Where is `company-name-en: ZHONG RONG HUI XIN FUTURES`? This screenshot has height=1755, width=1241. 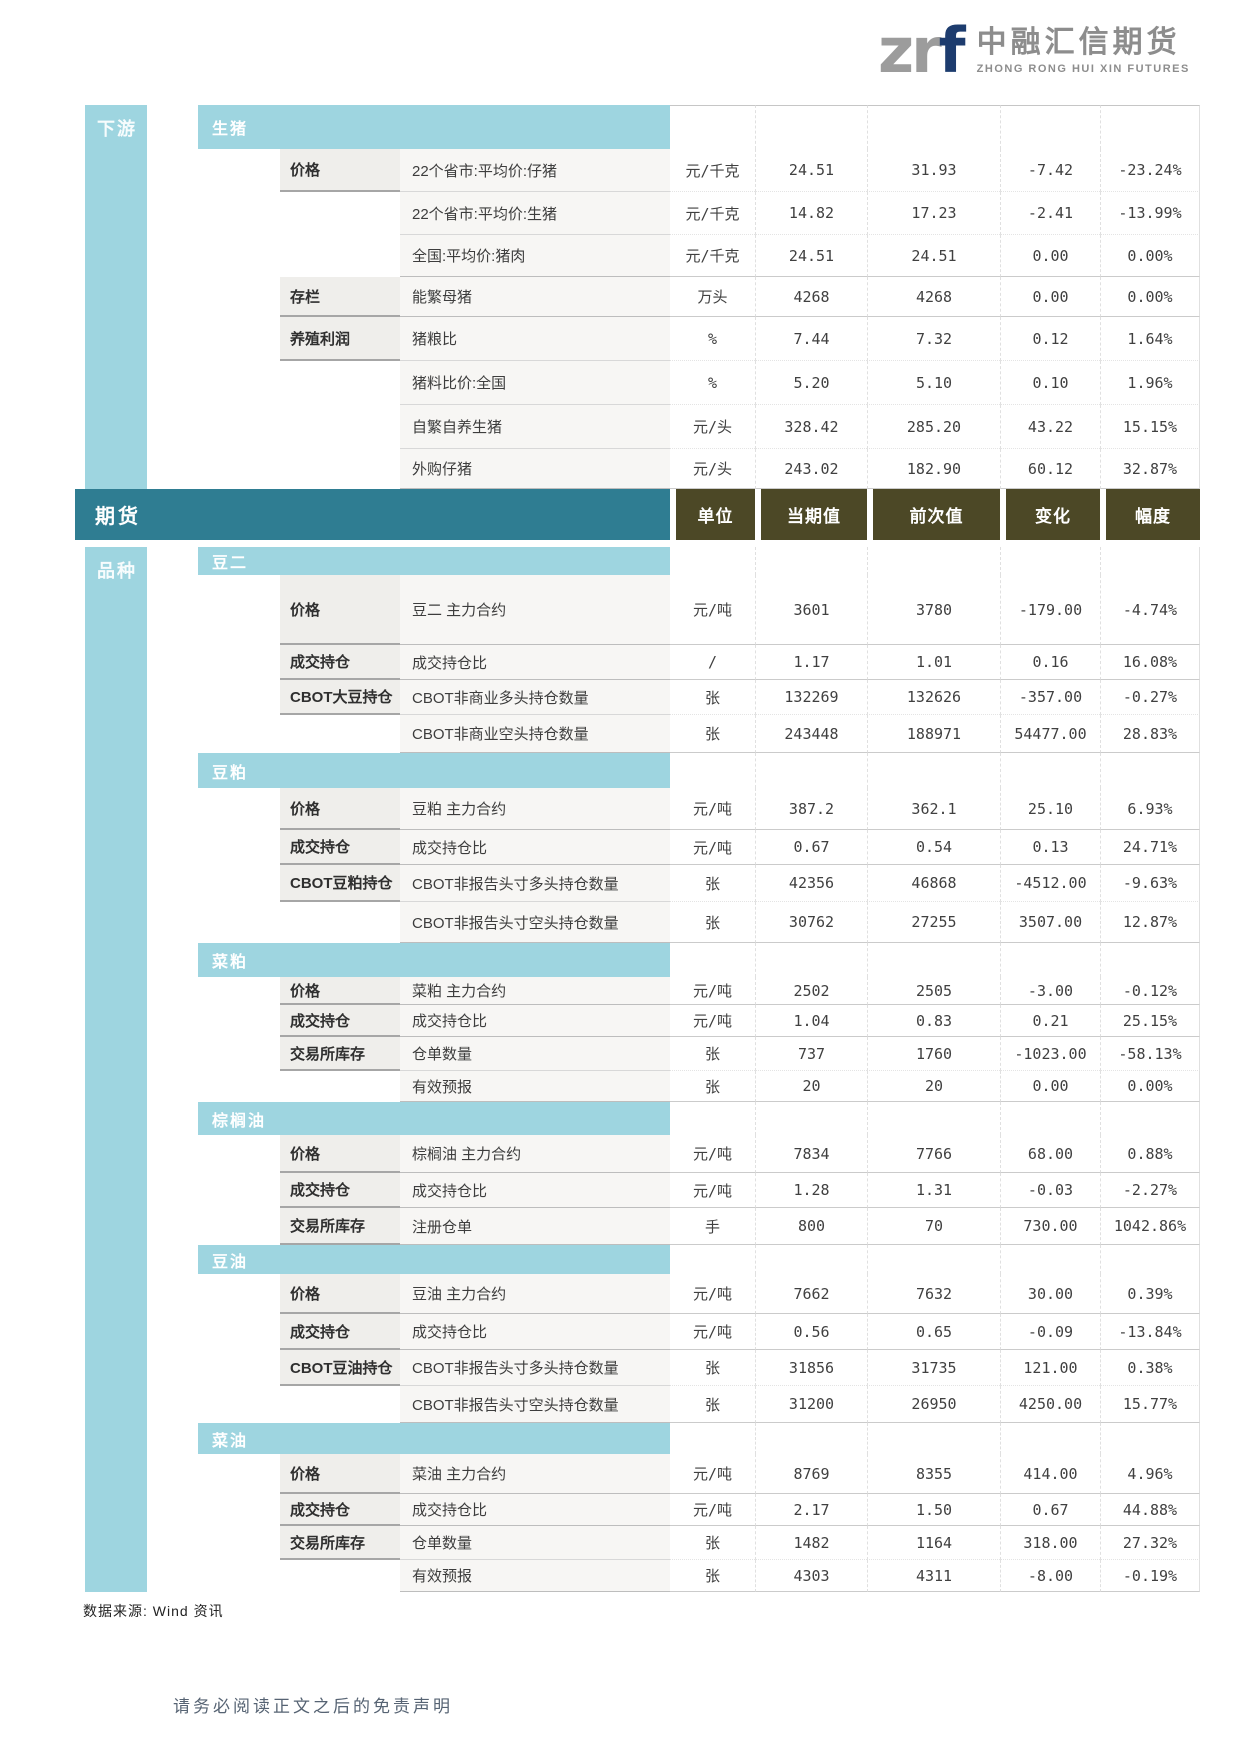 company-name-en: ZHONG RONG HUI XIN FUTURES is located at coordinates (1083, 68).